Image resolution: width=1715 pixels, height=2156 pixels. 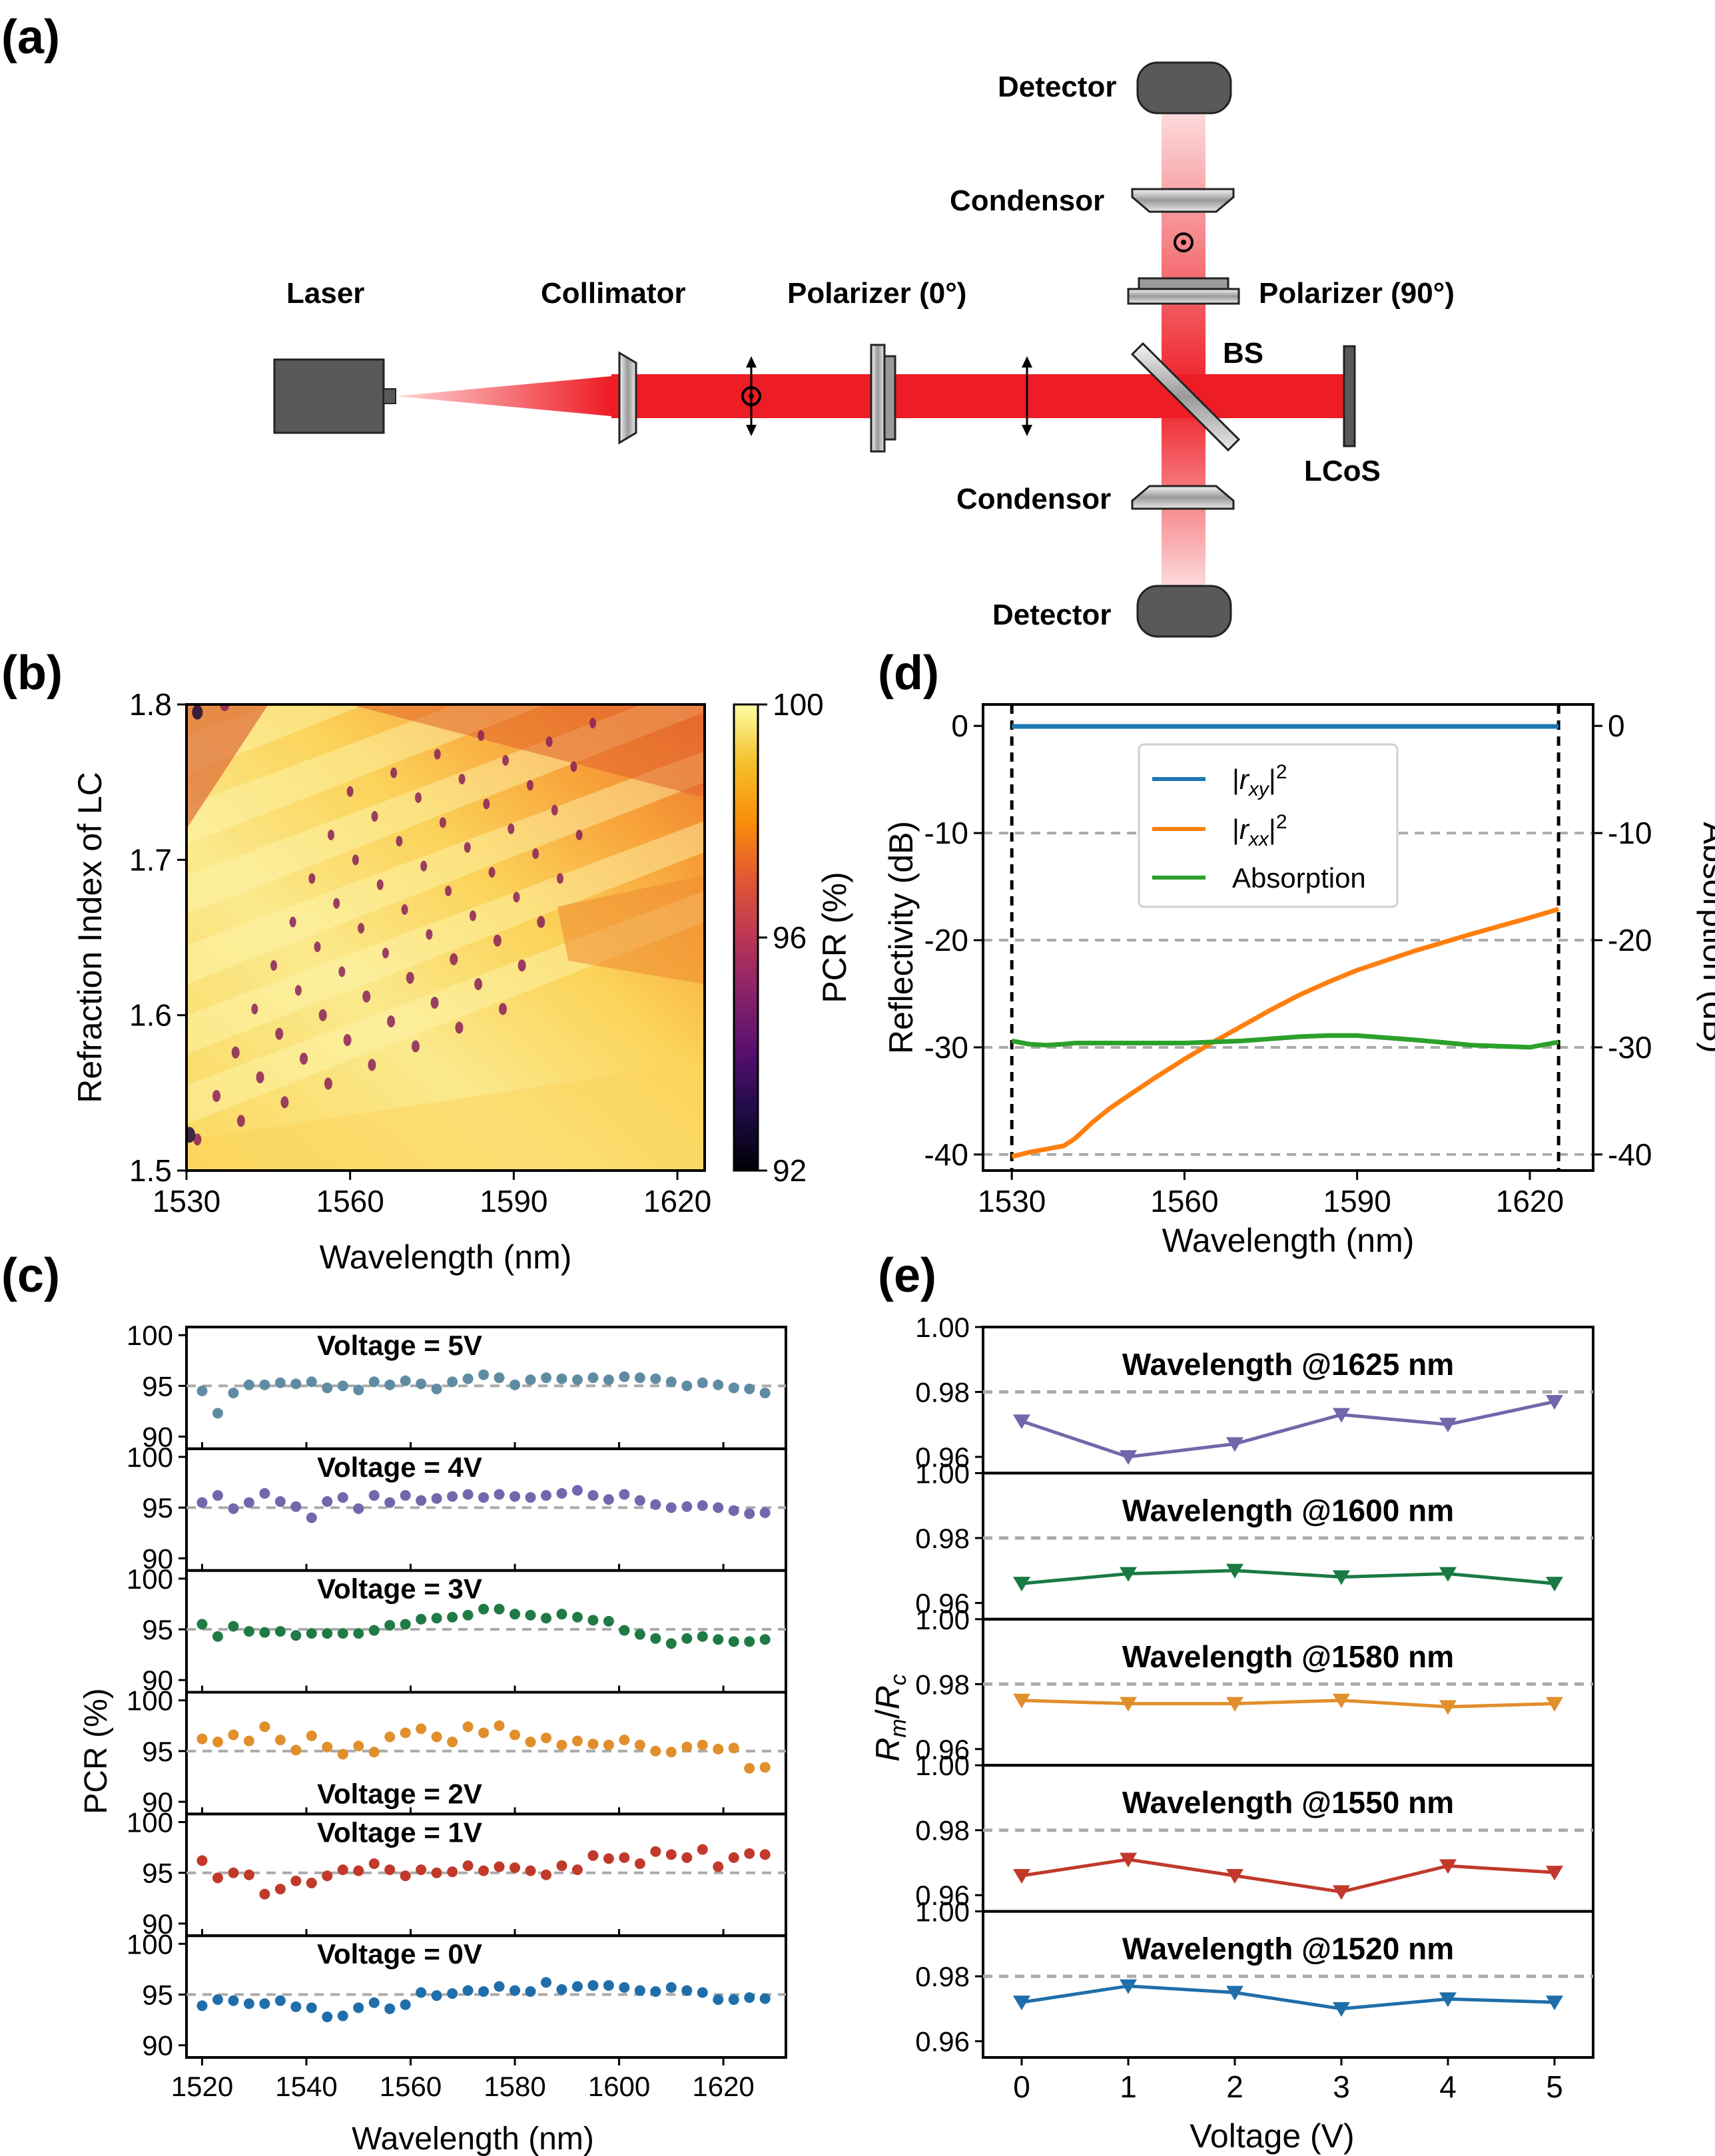 I want to click on pcr-ylabel: PCR (%), so click(x=96, y=1751).